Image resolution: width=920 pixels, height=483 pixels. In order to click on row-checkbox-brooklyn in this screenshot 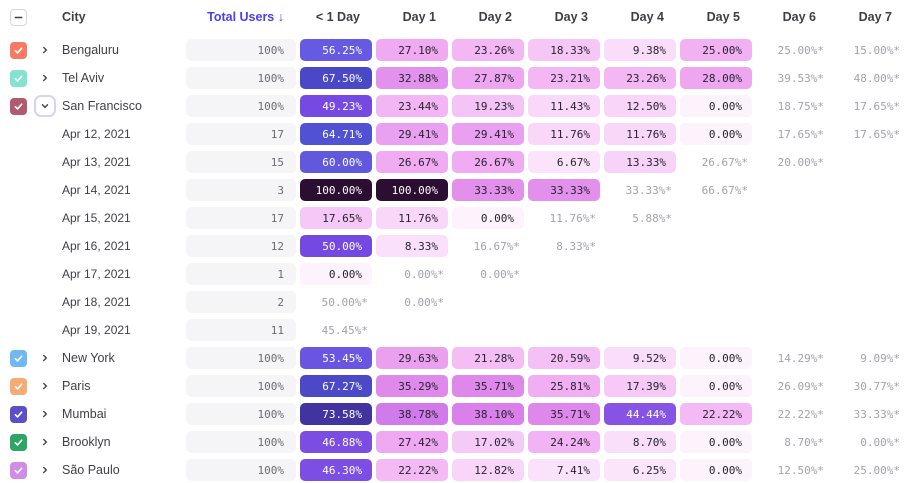, I will do `click(18, 442)`.